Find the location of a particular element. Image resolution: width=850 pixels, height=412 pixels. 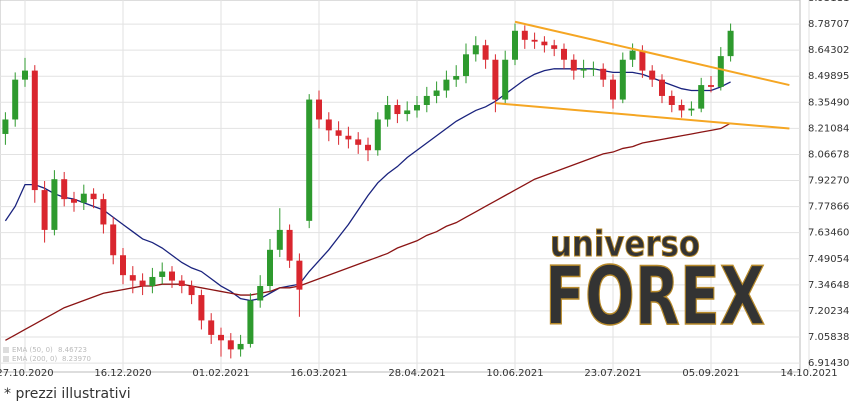

legend-value: 8.23970 is located at coordinates (76, 359).